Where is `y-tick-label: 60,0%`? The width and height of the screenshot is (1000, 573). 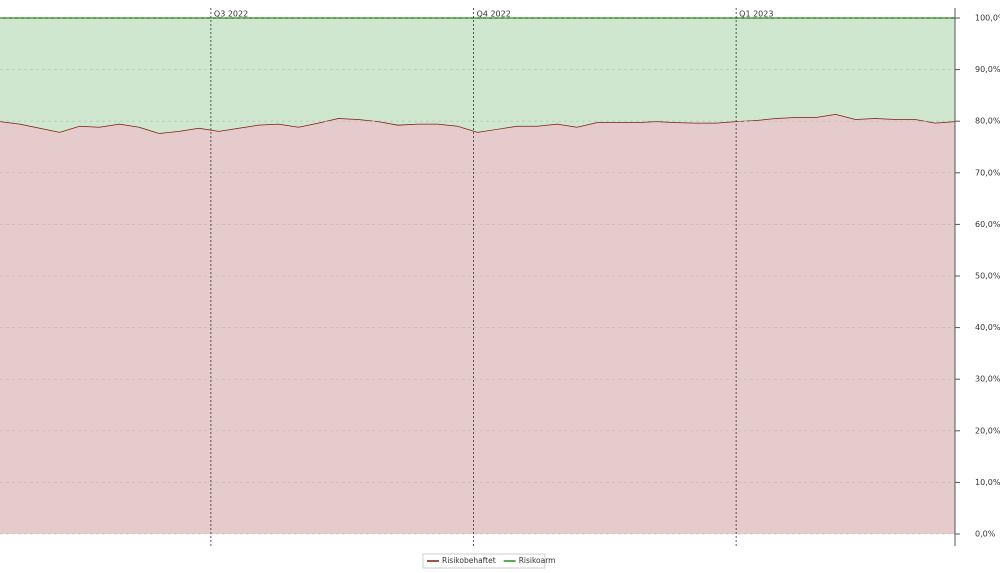 y-tick-label: 60,0% is located at coordinates (987, 224).